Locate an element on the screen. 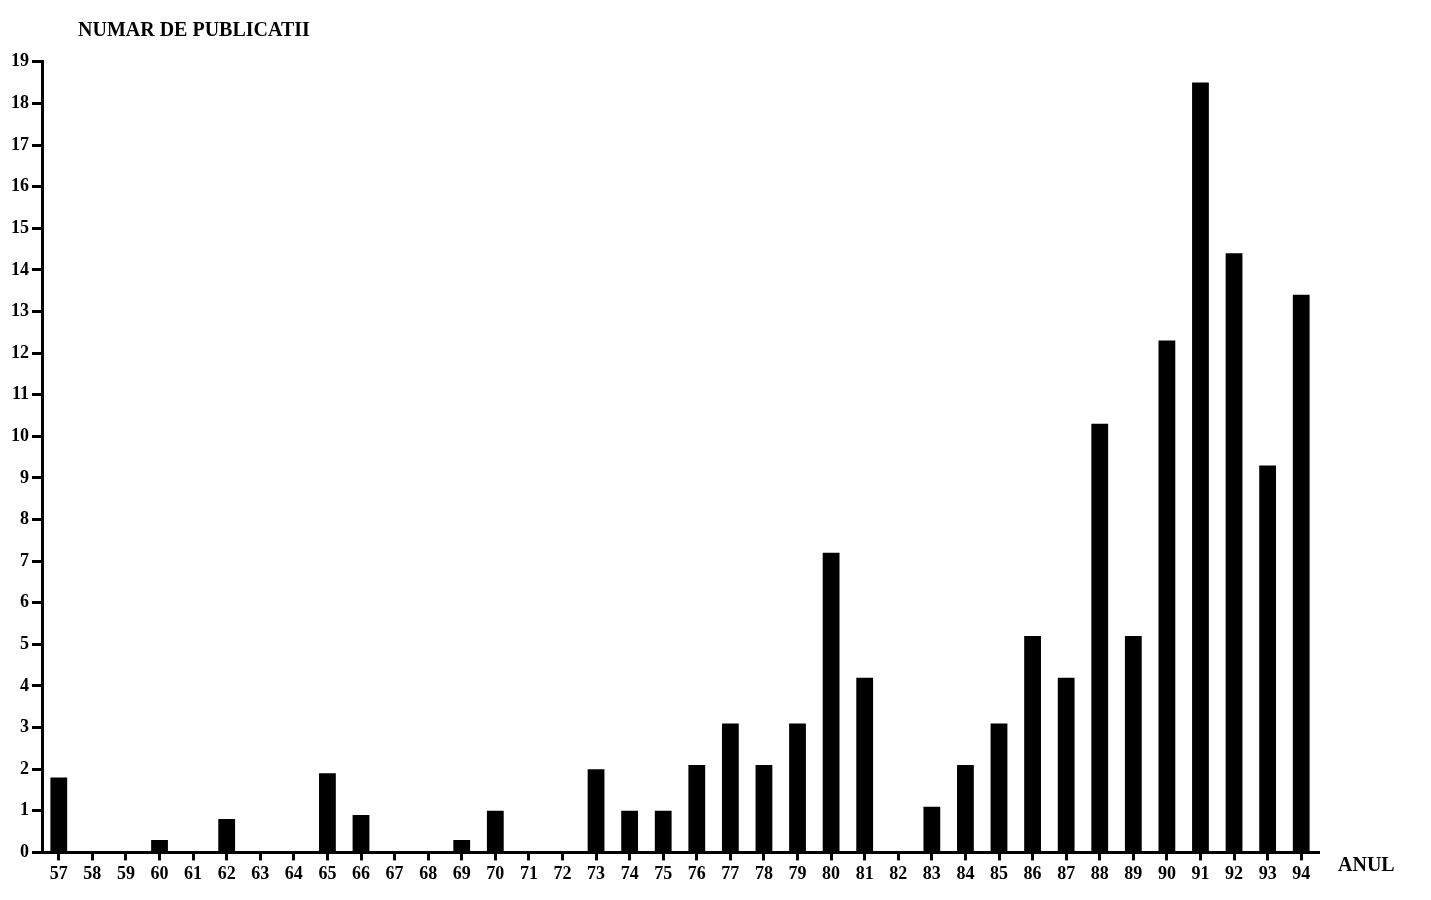 The width and height of the screenshot is (1431, 900). x-tick-label: 77 is located at coordinates (730, 872).